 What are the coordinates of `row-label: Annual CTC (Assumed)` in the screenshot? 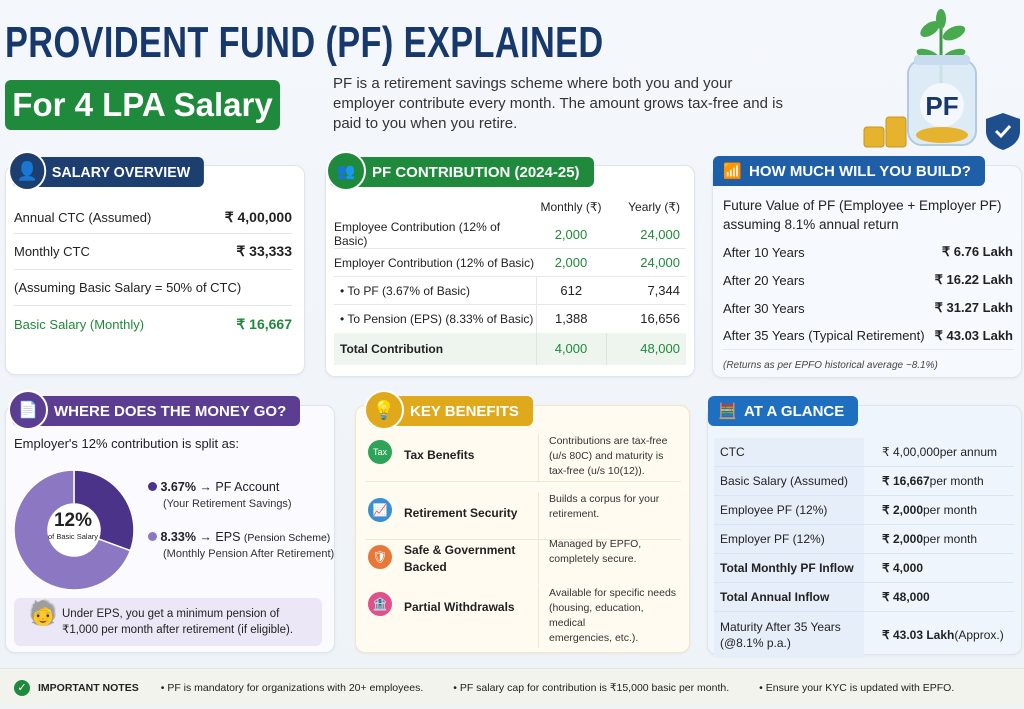 It's located at (83, 217).